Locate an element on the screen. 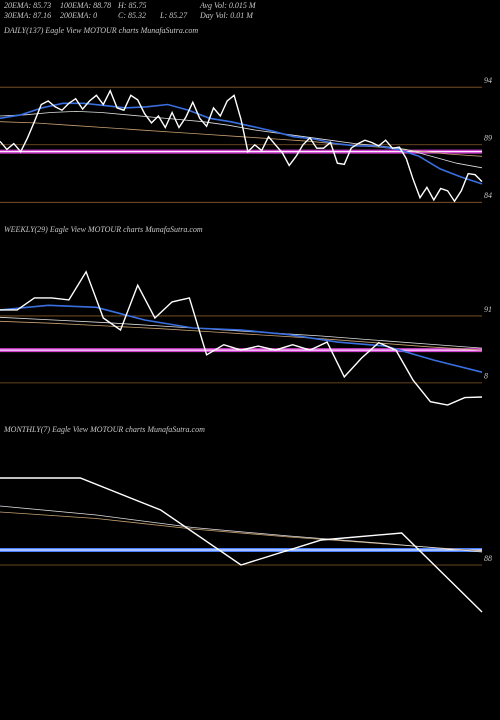  y-tick-label: 88 is located at coordinates (488, 558).